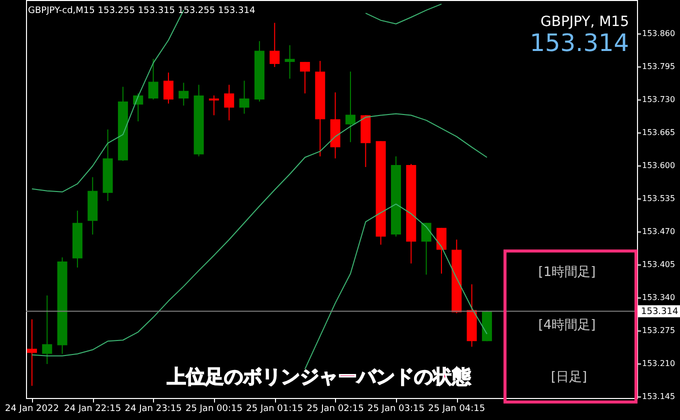 This screenshot has width=680, height=420. What do you see at coordinates (457, 409) in the screenshot?
I see `x-tick-label: 25 Jan 04:15` at bounding box center [457, 409].